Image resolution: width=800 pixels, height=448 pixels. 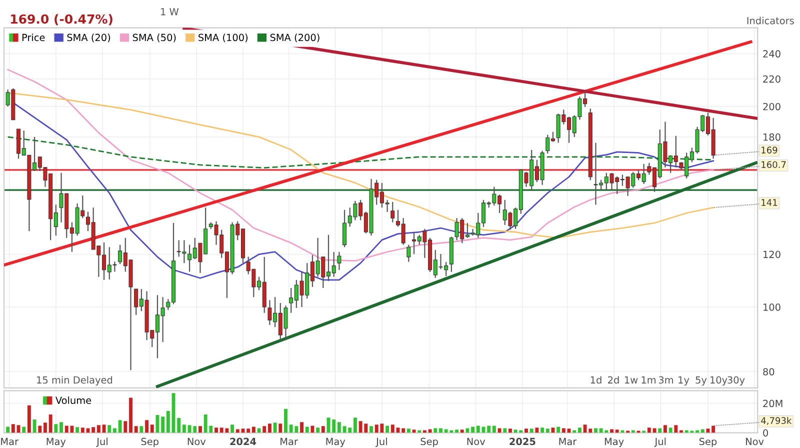 What do you see at coordinates (701, 381) in the screenshot?
I see `annotation: 5y` at bounding box center [701, 381].